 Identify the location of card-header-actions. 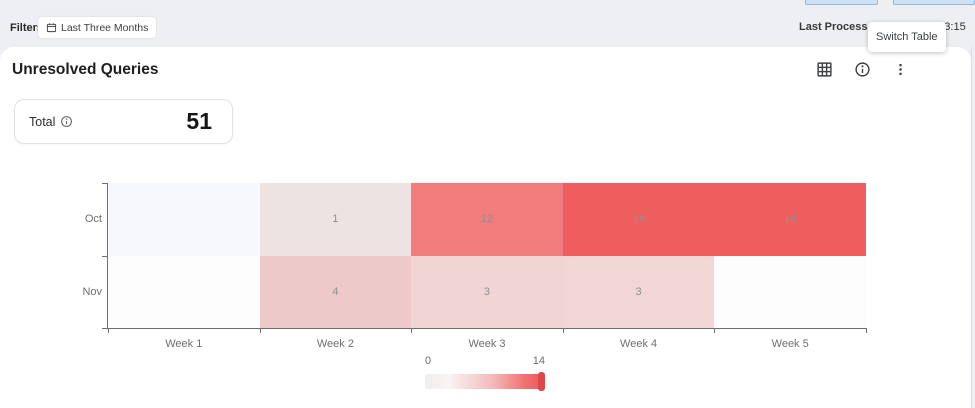
(862, 69).